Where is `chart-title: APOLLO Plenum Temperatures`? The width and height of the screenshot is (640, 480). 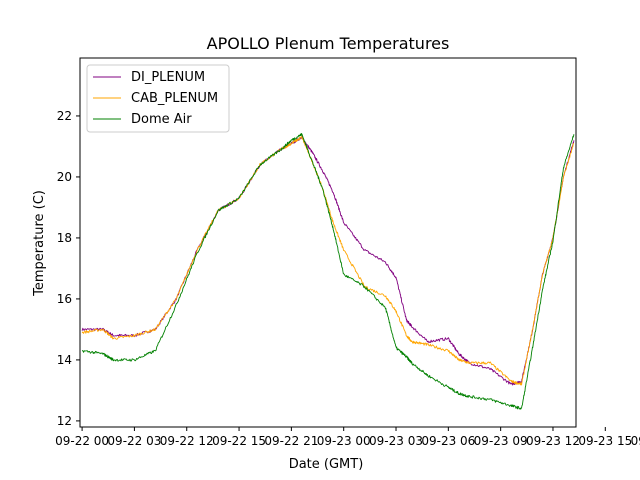 chart-title: APOLLO Plenum Temperatures is located at coordinates (328, 43).